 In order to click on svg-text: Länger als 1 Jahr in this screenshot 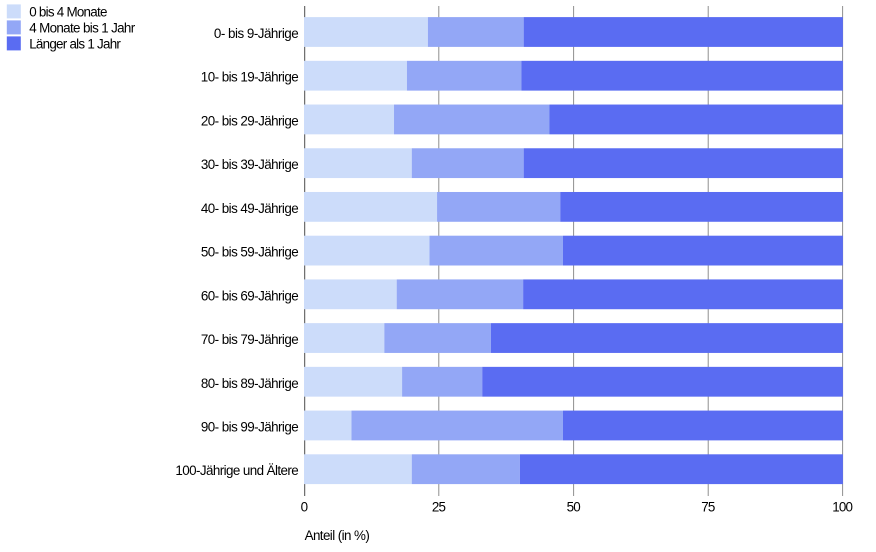, I will do `click(75, 44)`.